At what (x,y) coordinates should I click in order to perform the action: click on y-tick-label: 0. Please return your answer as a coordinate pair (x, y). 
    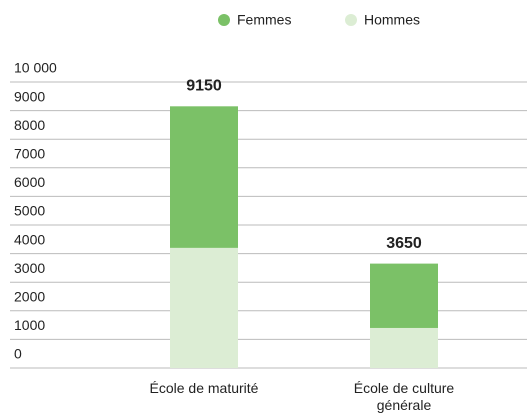
    Looking at the image, I should click on (18, 354).